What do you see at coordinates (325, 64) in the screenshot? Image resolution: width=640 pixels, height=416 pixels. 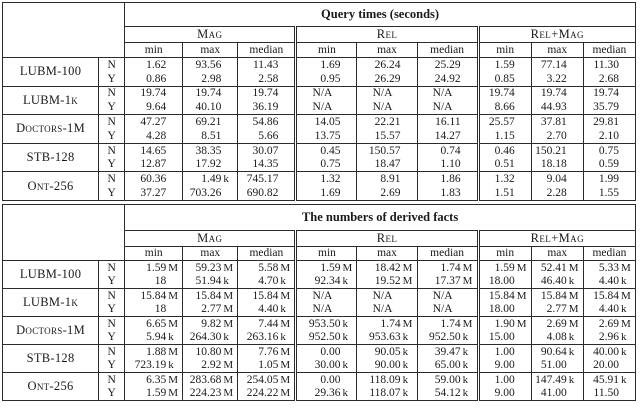 I see `value-cell: 1.69` at bounding box center [325, 64].